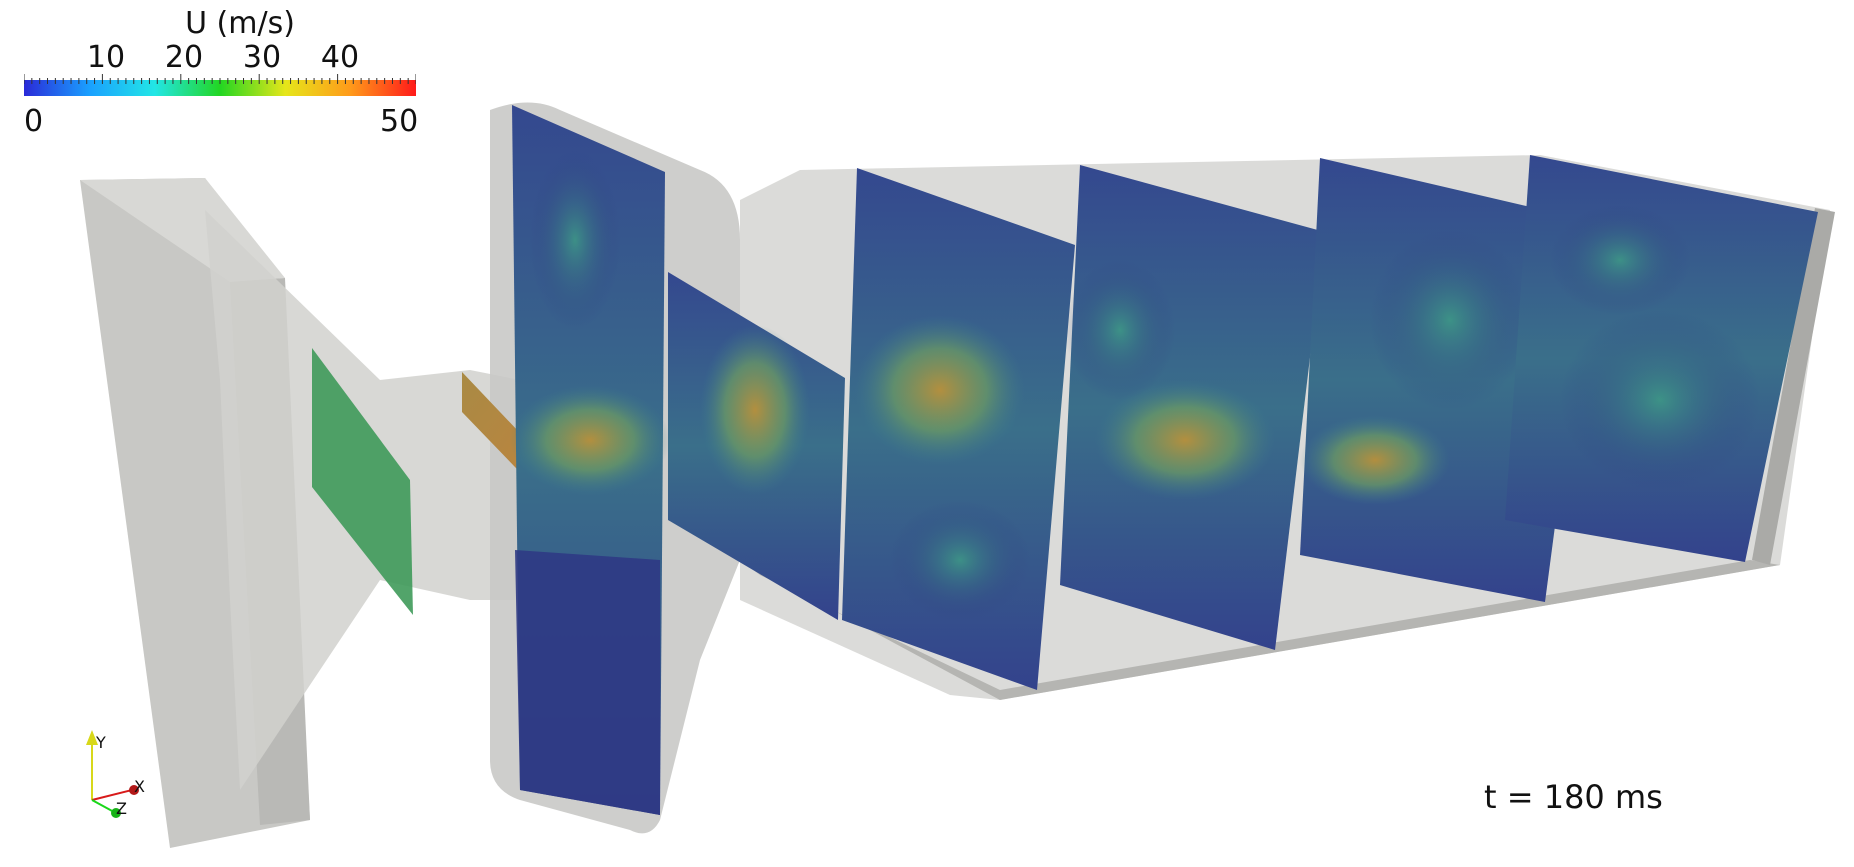 The height and width of the screenshot is (867, 1854). I want to click on y-axis-arrow, so click(92, 737).